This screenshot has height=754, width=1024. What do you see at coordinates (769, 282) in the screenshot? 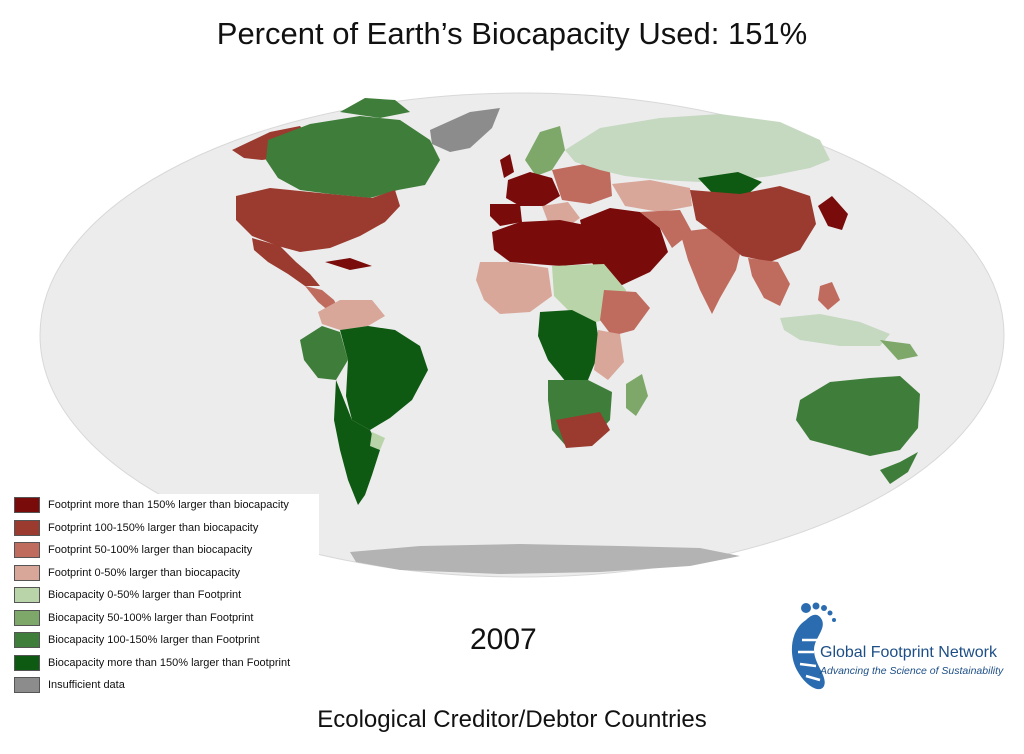
I see `region-southeast-asia` at bounding box center [769, 282].